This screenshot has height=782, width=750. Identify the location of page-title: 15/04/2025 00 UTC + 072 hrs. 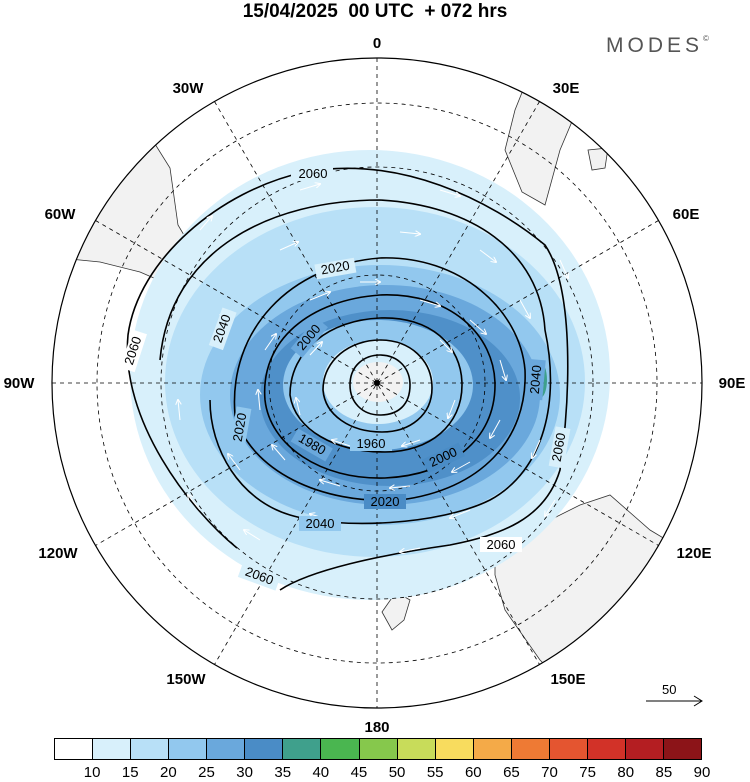
(375, 11).